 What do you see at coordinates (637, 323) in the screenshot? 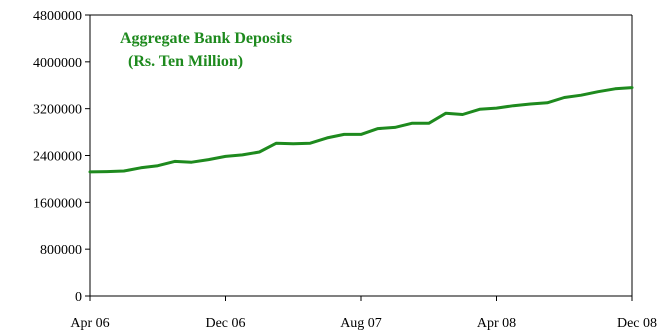
I see `x-tick-label: Dec 08` at bounding box center [637, 323].